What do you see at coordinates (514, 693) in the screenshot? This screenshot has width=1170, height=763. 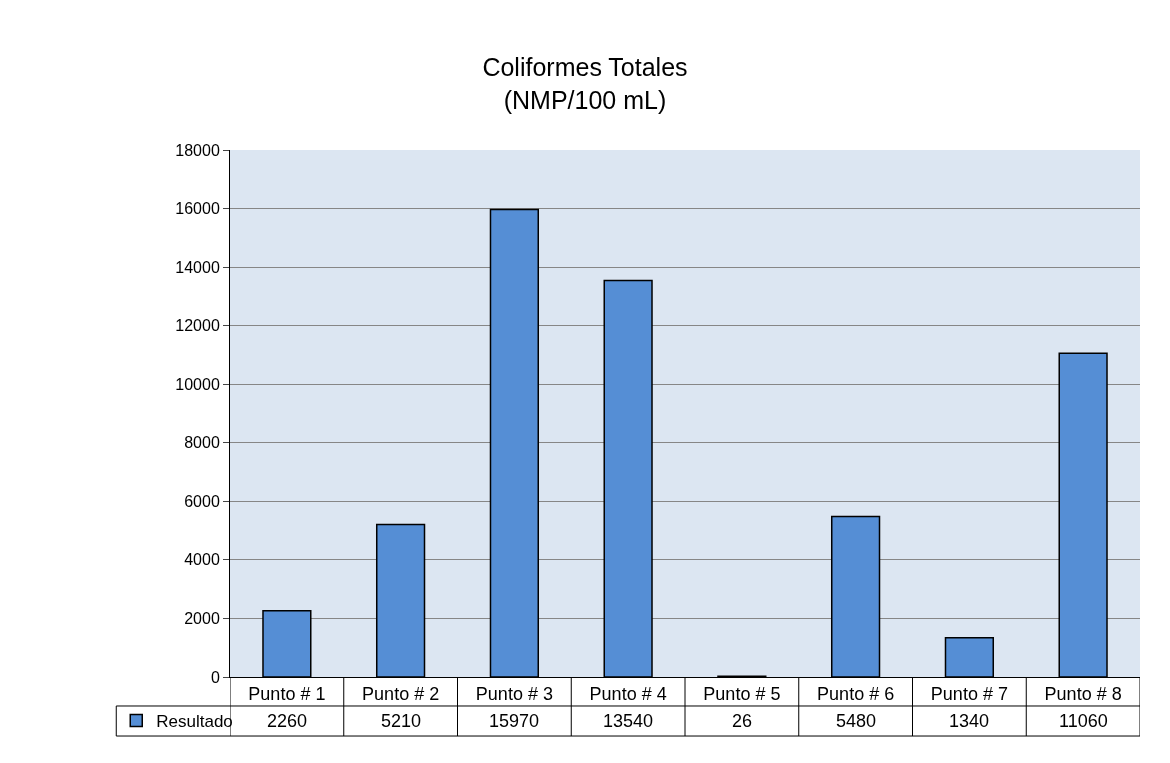 I see `x-tick-label: Punto # 3` at bounding box center [514, 693].